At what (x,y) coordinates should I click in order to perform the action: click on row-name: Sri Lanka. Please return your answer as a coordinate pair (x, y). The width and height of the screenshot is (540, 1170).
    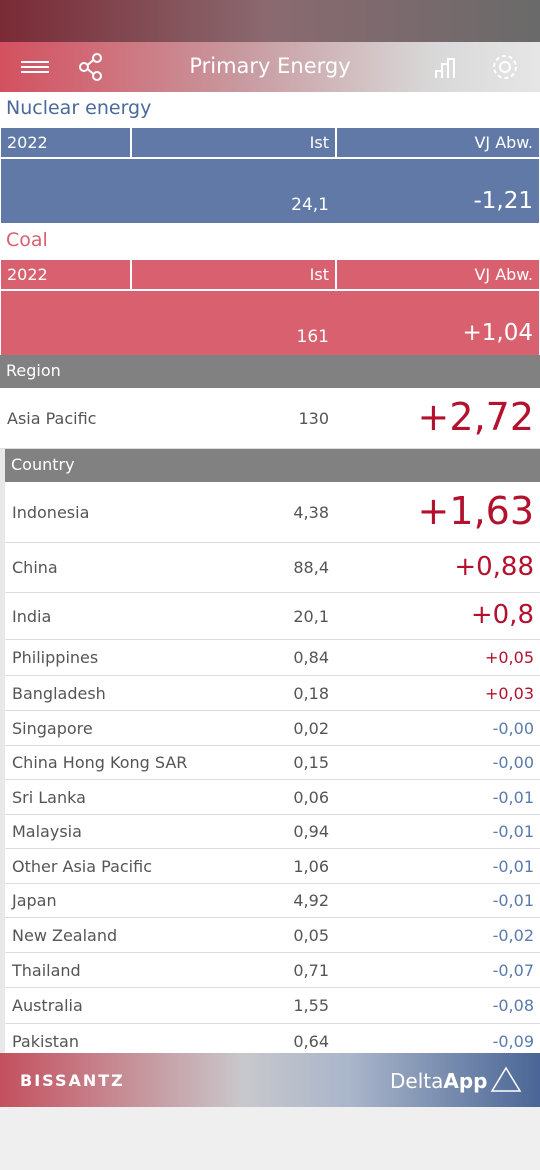
    Looking at the image, I should click on (49, 797).